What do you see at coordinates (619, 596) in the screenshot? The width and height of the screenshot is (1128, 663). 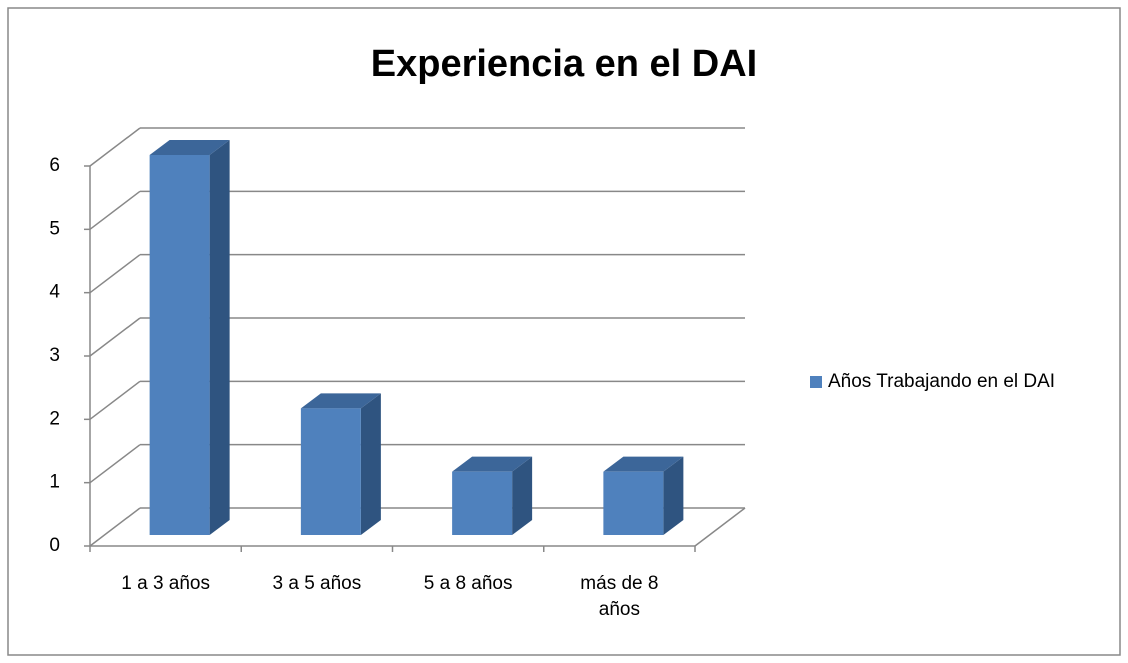 I see `x-tick-label: más de 8 años` at bounding box center [619, 596].